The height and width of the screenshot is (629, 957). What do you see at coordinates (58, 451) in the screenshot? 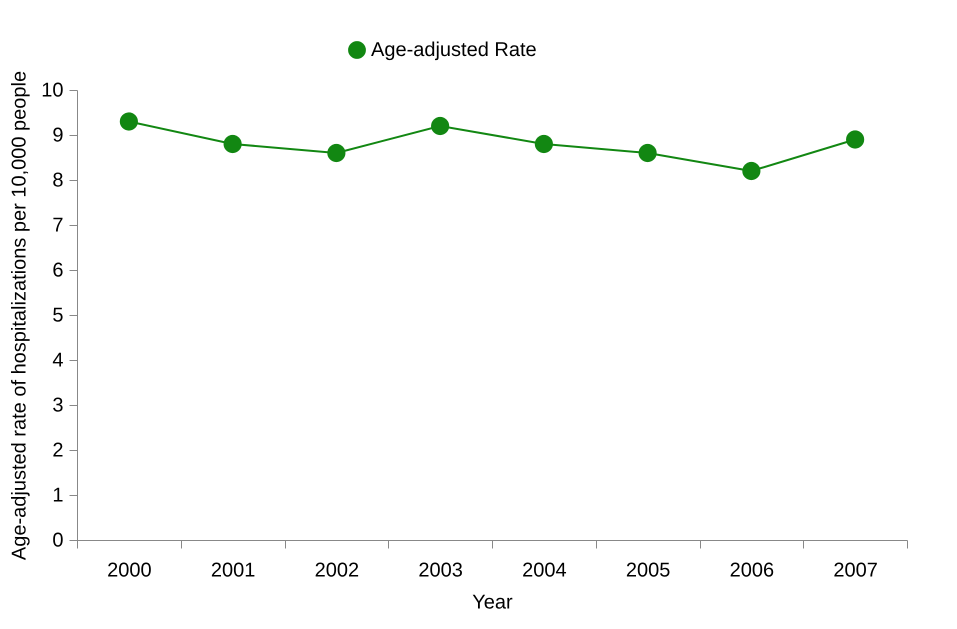
I see `y-tick-label: 2` at bounding box center [58, 451].